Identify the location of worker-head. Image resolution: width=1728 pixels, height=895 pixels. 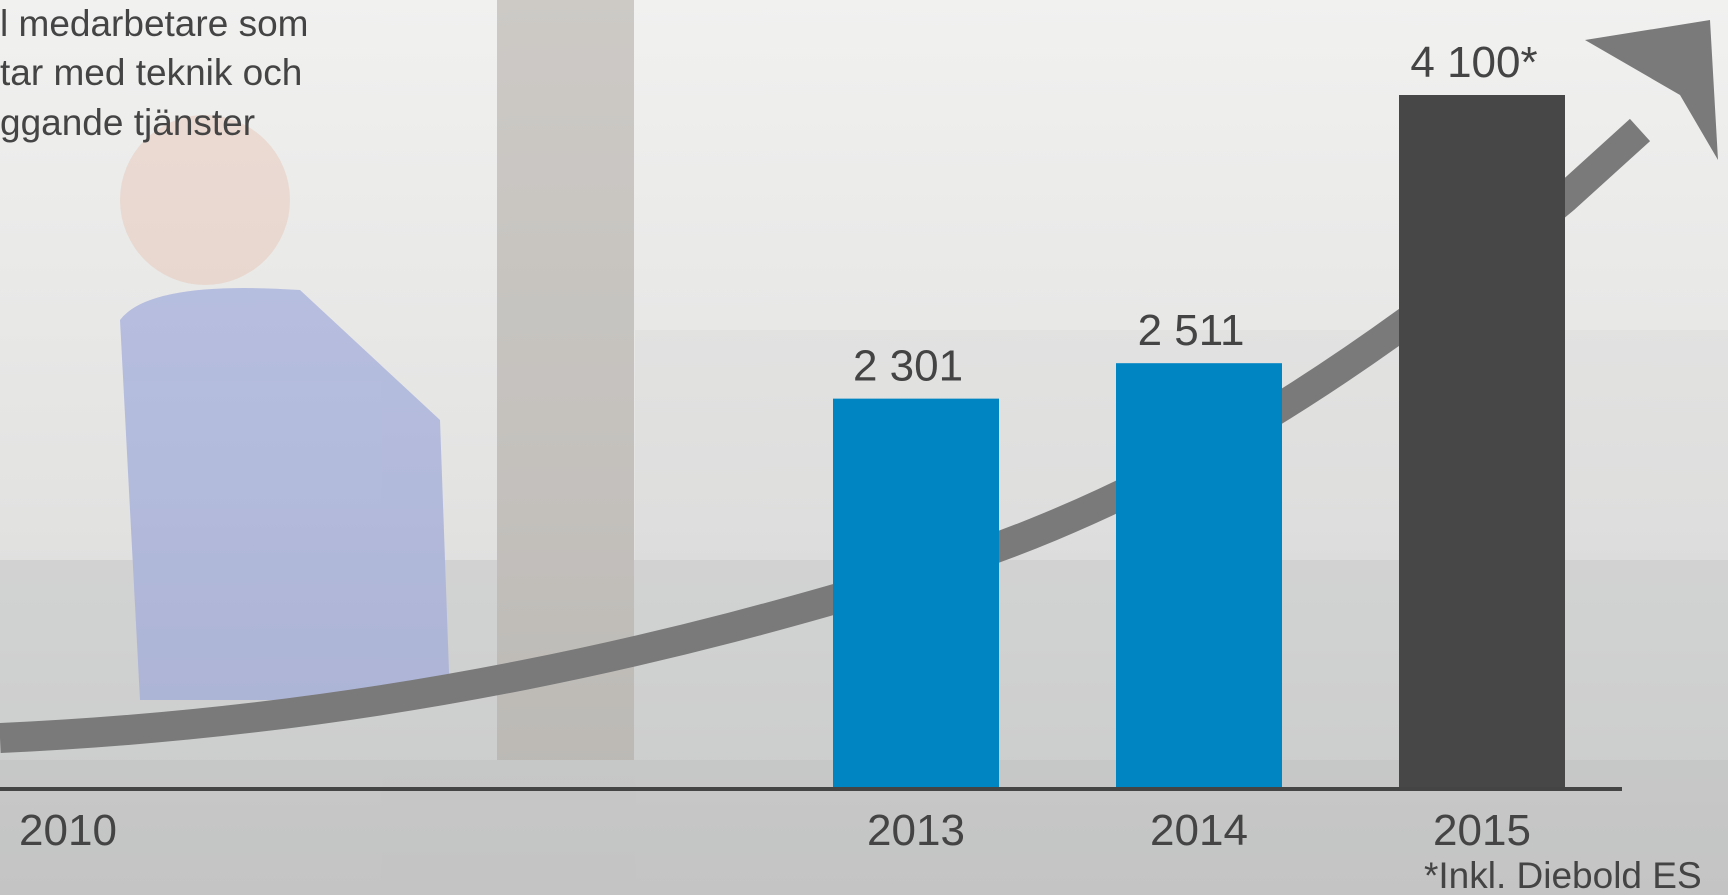
(205, 200).